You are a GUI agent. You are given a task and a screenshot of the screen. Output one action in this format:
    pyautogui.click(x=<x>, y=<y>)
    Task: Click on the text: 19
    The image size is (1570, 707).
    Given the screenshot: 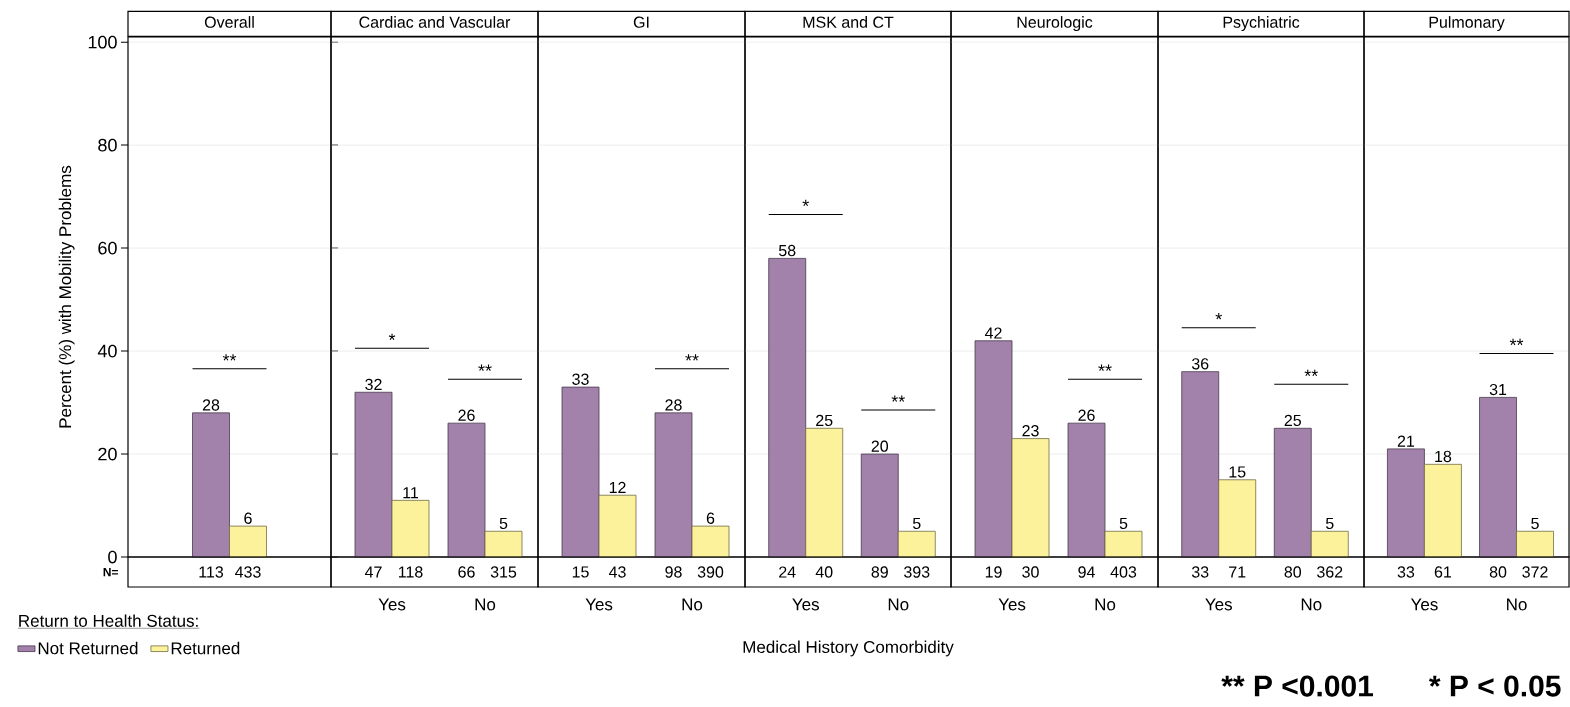 What is the action you would take?
    pyautogui.click(x=993, y=572)
    